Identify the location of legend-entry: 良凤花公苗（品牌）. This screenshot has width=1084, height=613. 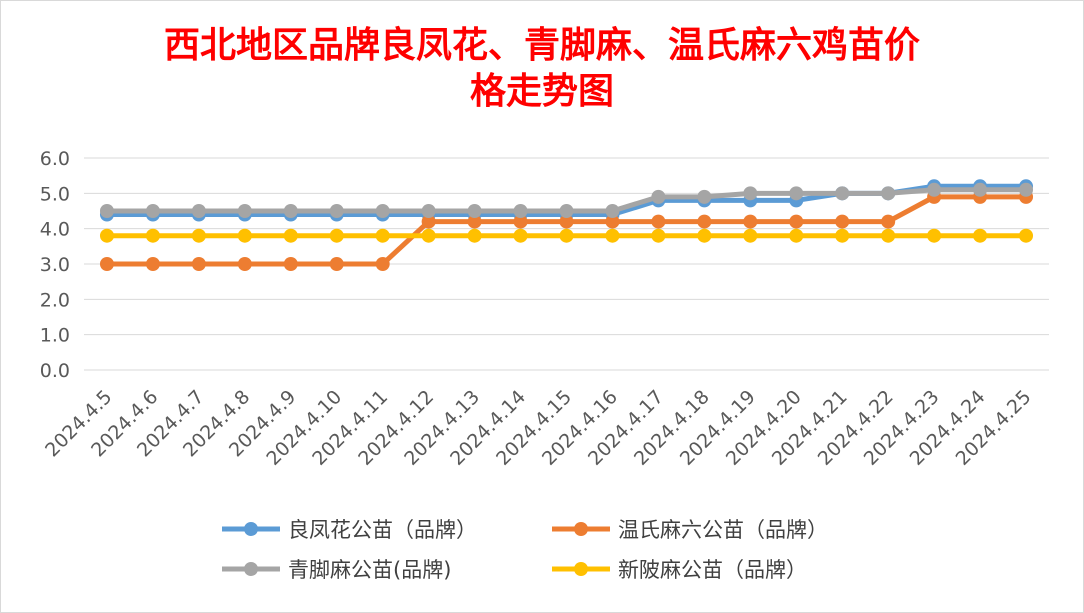
(349, 530).